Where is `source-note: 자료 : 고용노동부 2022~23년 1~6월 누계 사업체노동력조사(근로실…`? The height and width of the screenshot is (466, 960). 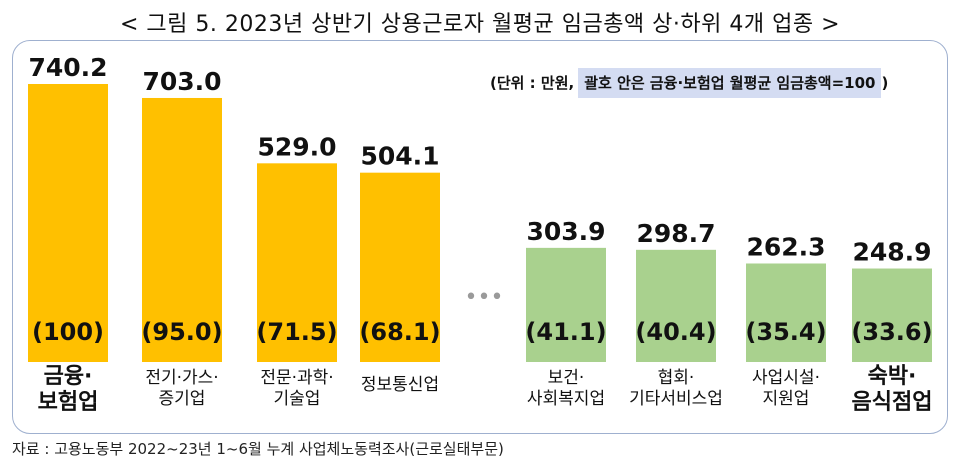
source-note: 자료 : 고용노동부 2022~23년 1~6월 누계 사업체노동력조사(근로실… is located at coordinates (258, 449).